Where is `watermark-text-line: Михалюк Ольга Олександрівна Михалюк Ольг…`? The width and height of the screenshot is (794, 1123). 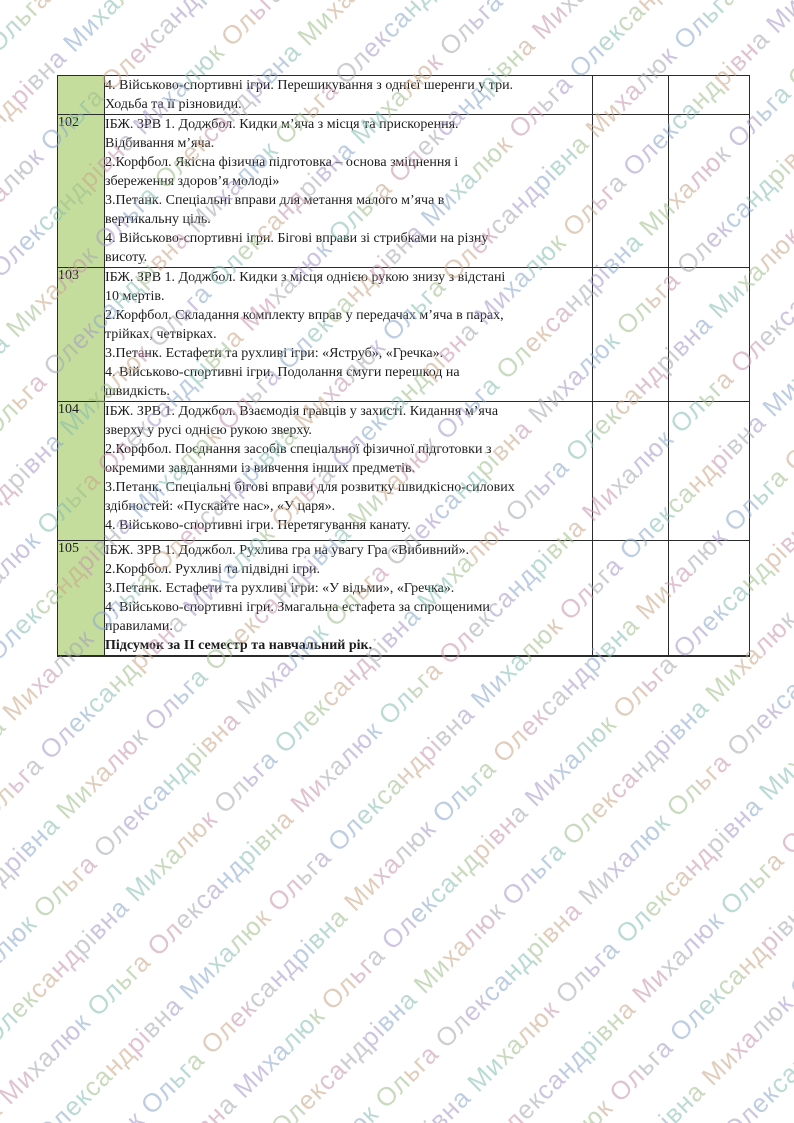 watermark-text-line: Михалюк Ольга Олександрівна Михалюк Ольг… is located at coordinates (397, 21).